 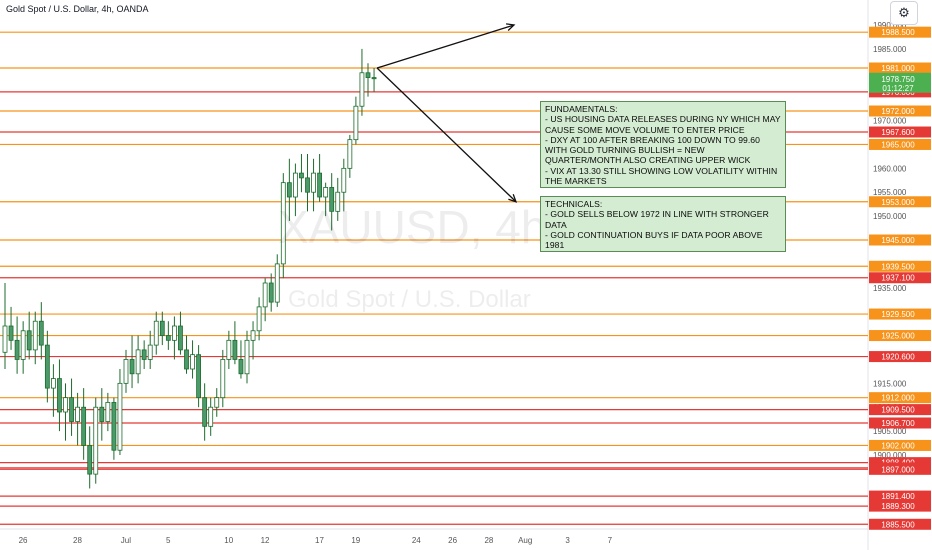 What do you see at coordinates (23, 540) in the screenshot?
I see `x-tick-label: 26` at bounding box center [23, 540].